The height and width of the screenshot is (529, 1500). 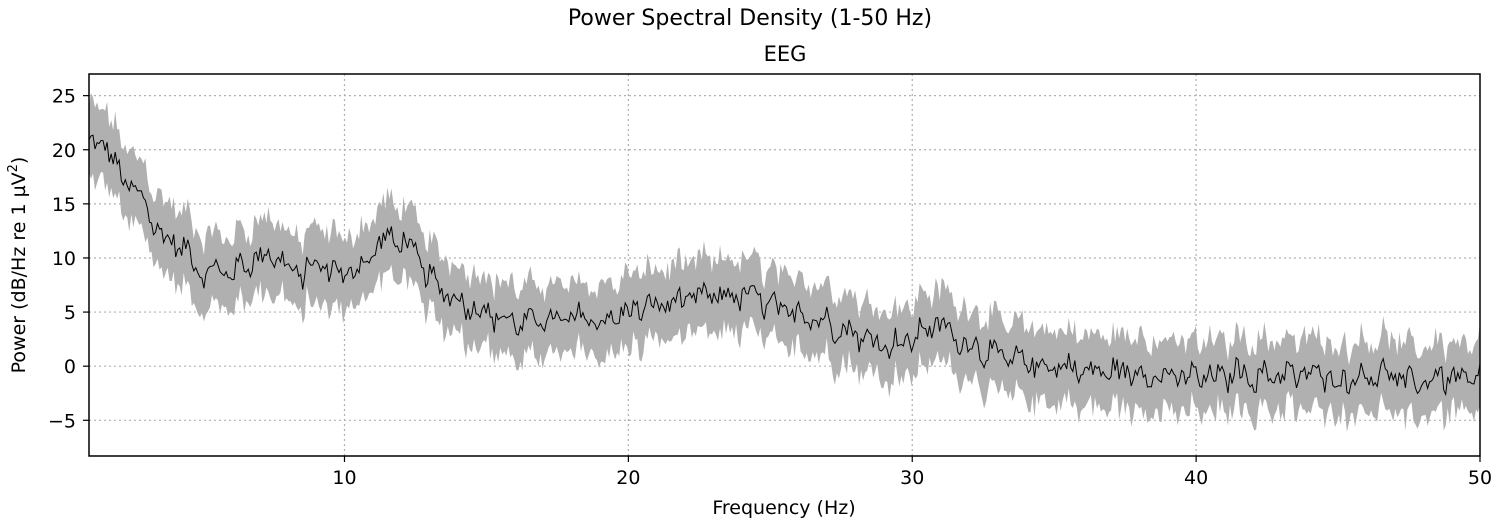 I want to click on y-tick-label: 20, so click(x=64, y=151).